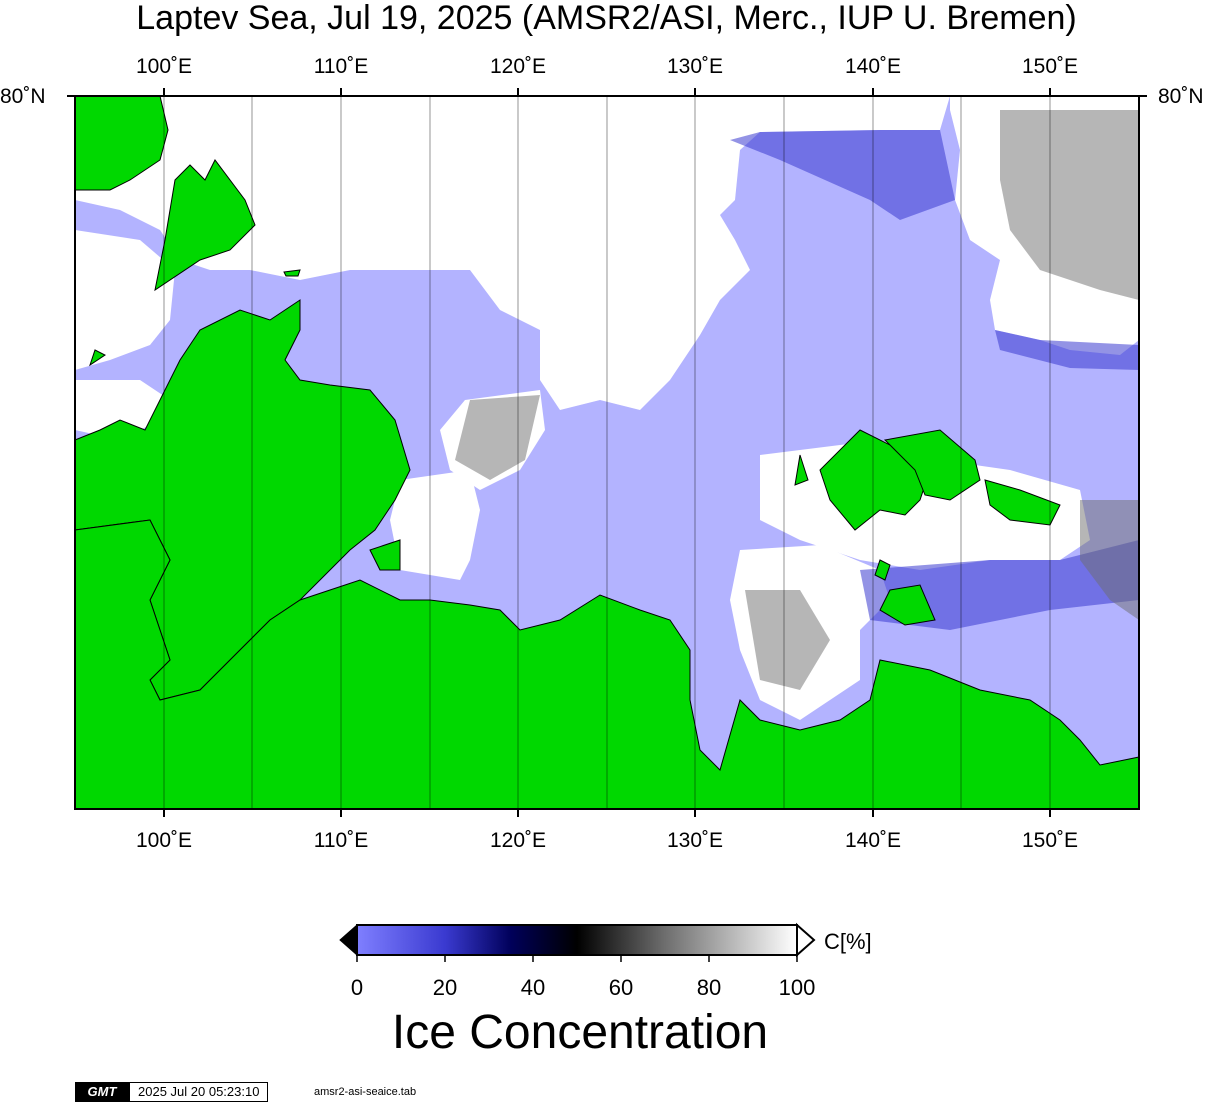 This screenshot has height=1104, width=1213. What do you see at coordinates (348, 940) in the screenshot?
I see `colorbar-left-triangle` at bounding box center [348, 940].